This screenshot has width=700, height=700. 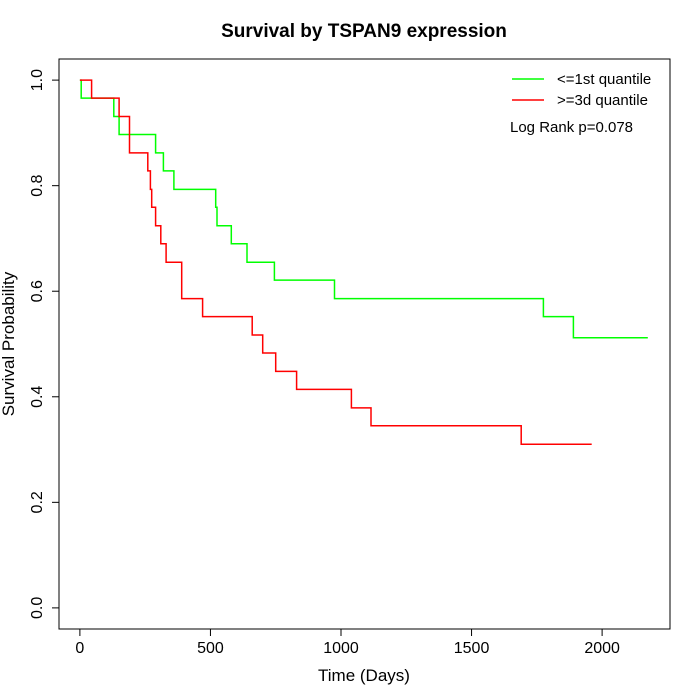 I want to click on y-tick-label: 1.0, so click(x=37, y=80).